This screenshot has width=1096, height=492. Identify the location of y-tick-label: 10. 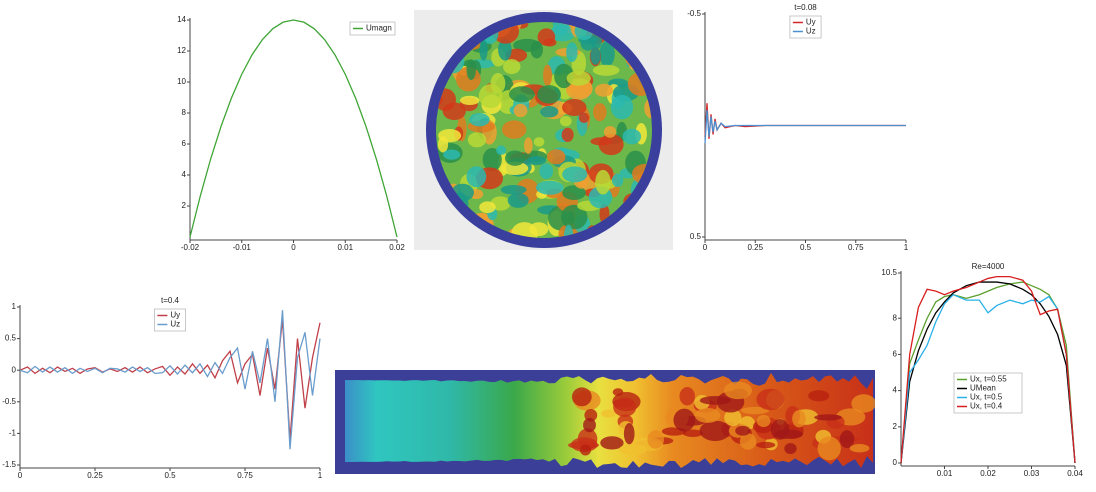
(181, 81).